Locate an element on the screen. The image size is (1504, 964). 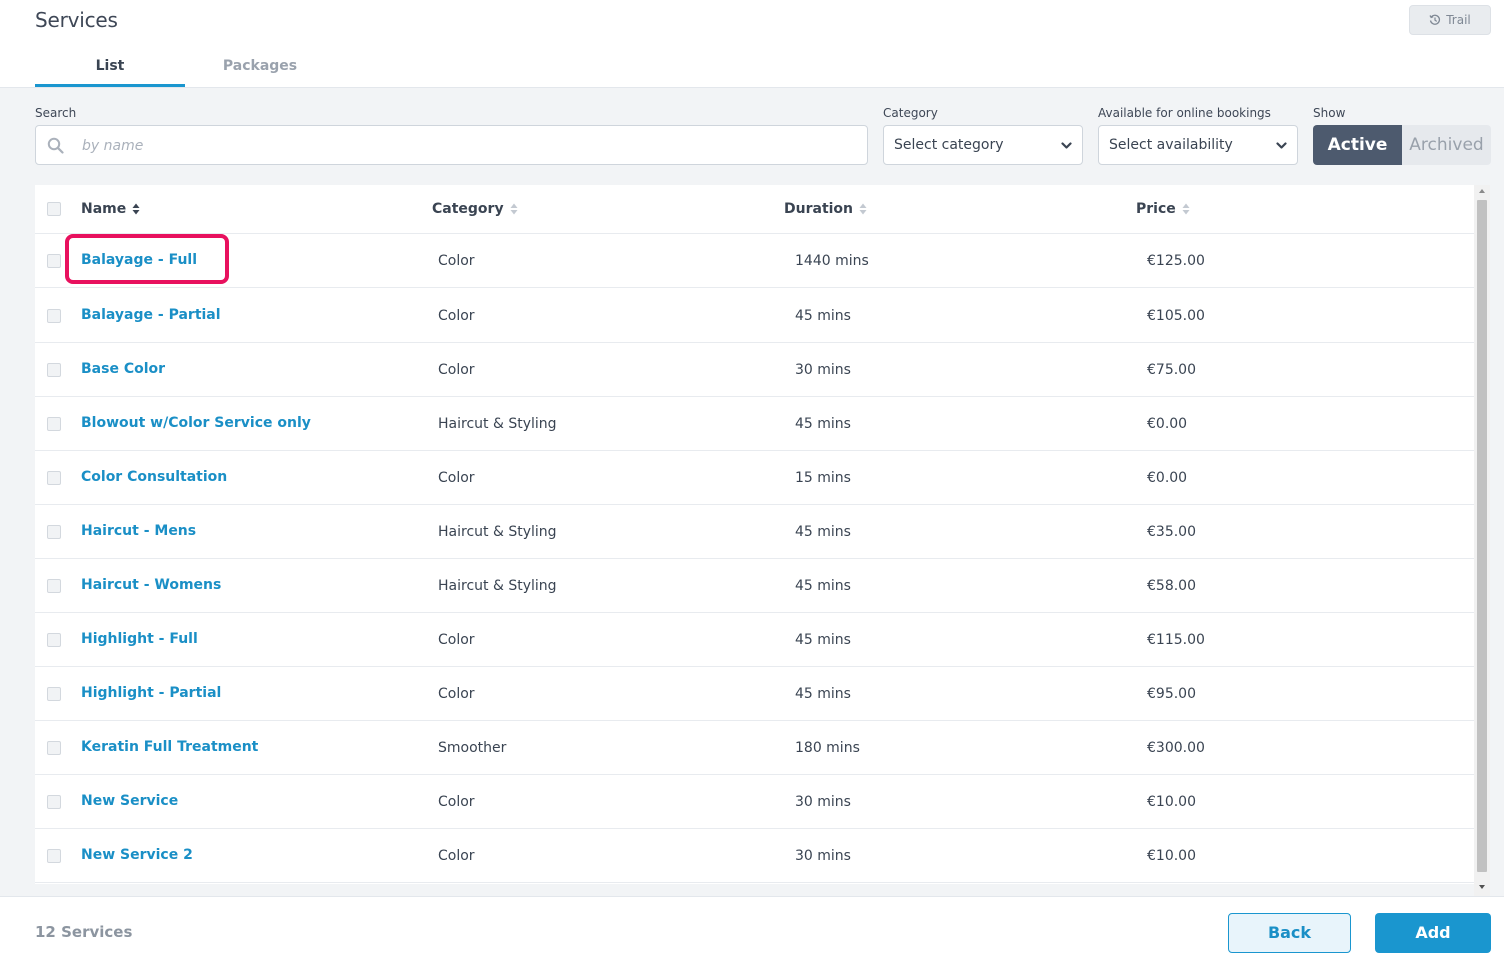
service-price: €35.00 is located at coordinates (1171, 532).